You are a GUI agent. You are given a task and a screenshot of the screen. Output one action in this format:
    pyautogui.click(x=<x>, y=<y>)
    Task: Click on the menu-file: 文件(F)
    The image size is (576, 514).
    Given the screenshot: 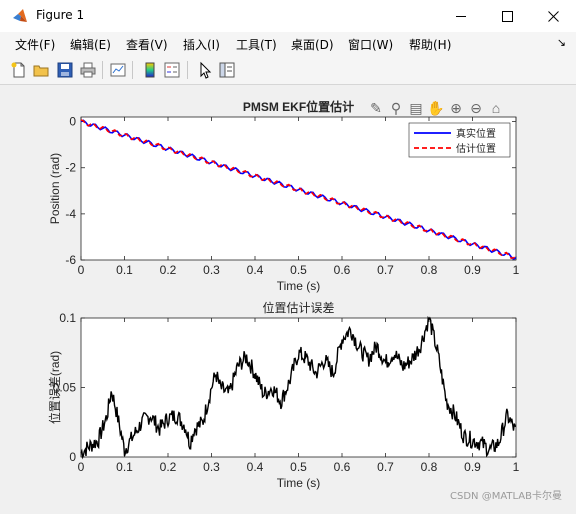 What is the action you would take?
    pyautogui.click(x=35, y=45)
    